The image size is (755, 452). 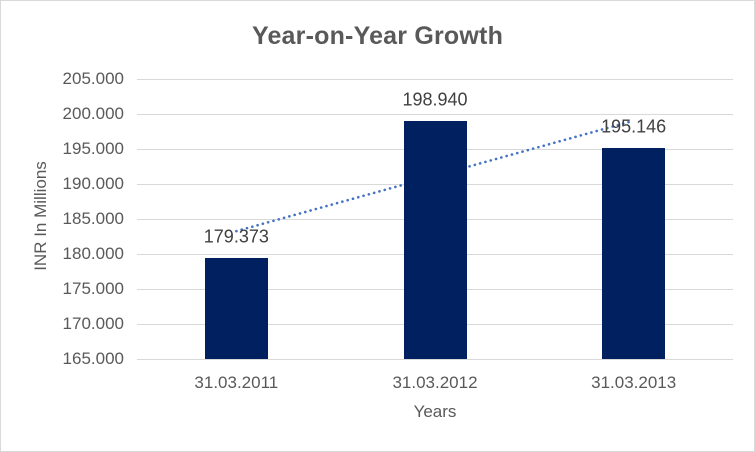 I want to click on bar-31.03.2011, so click(x=236, y=308).